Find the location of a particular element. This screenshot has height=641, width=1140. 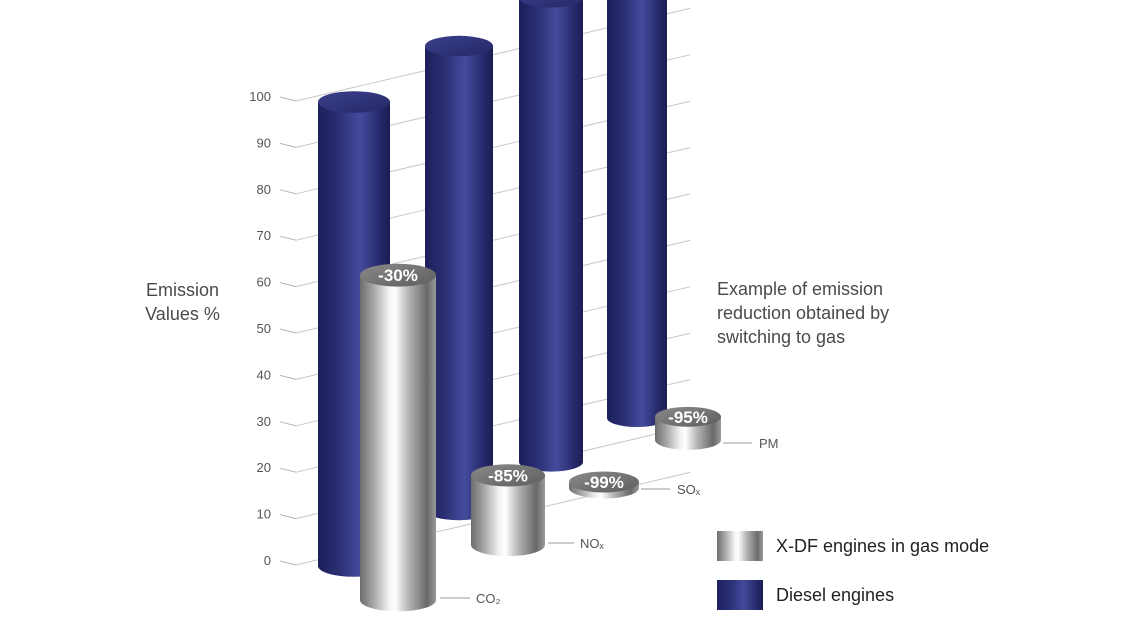

legend-label-diesel: Diesel engines is located at coordinates (835, 594).